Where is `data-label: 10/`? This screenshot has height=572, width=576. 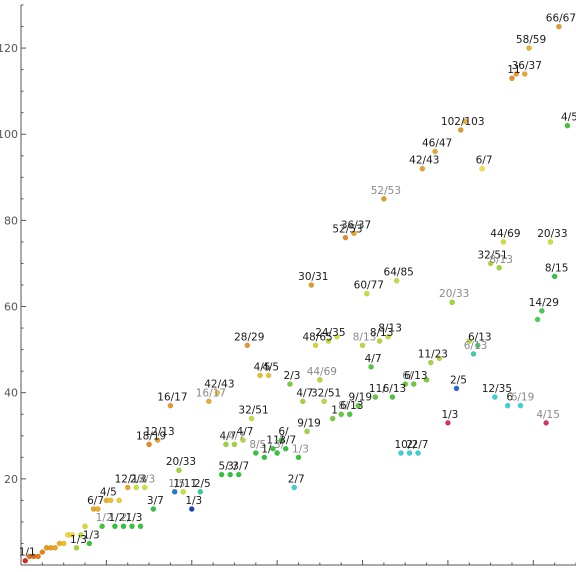
data-label: 10/ is located at coordinates (403, 445).